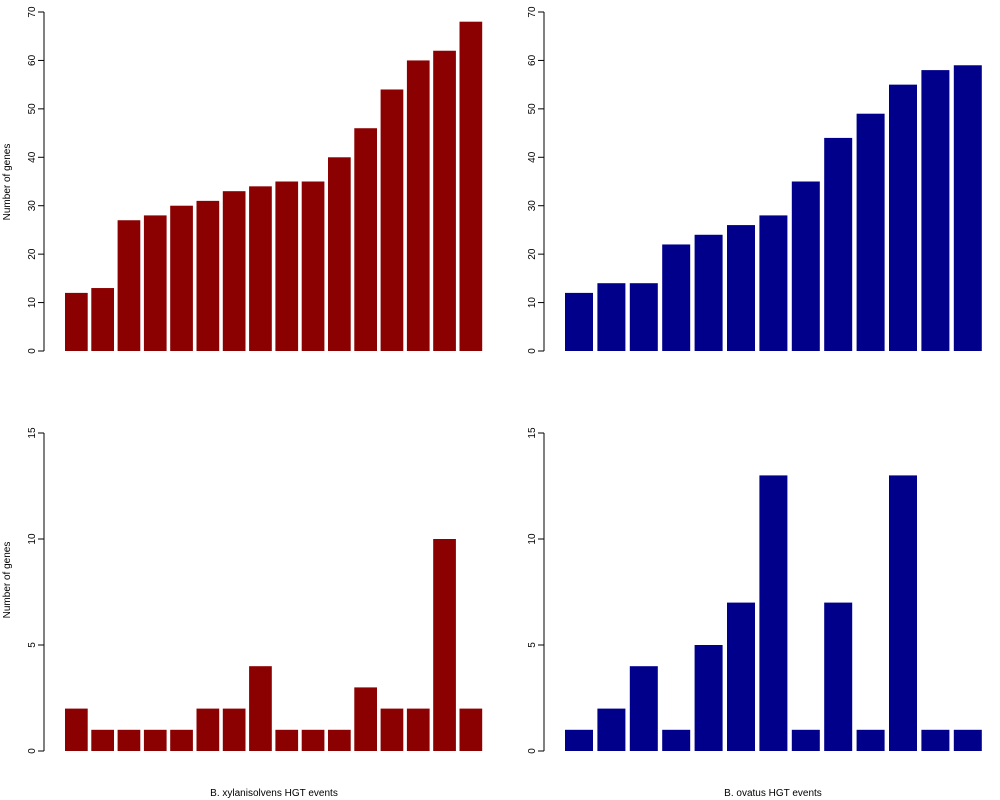 Image resolution: width=1000 pixels, height=800 pixels. I want to click on x-axis-label: B. xylanisolvens HGT events, so click(274, 793).